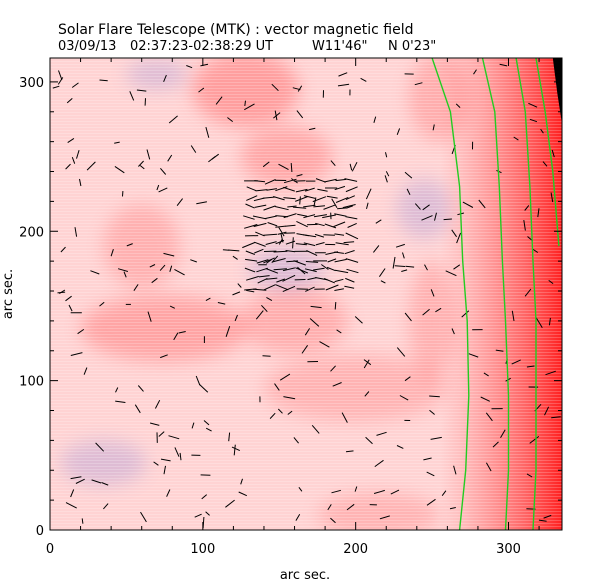 The image size is (612, 585). I want to click on position-north-south: N 0'23", so click(412, 46).